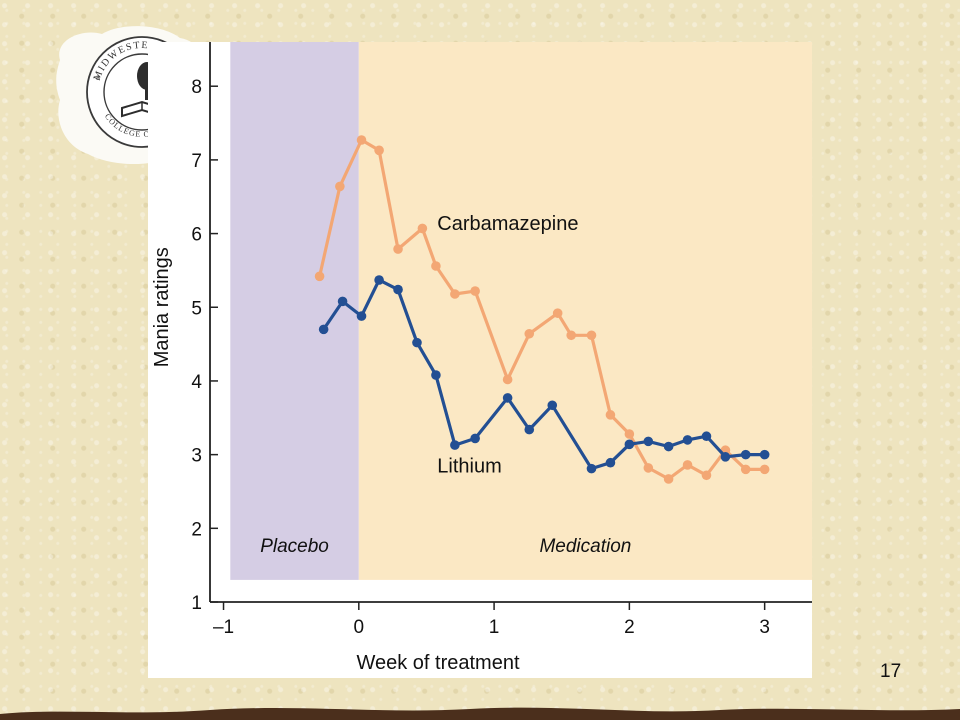 The height and width of the screenshot is (720, 960). I want to click on series-line-lithium, so click(544, 374).